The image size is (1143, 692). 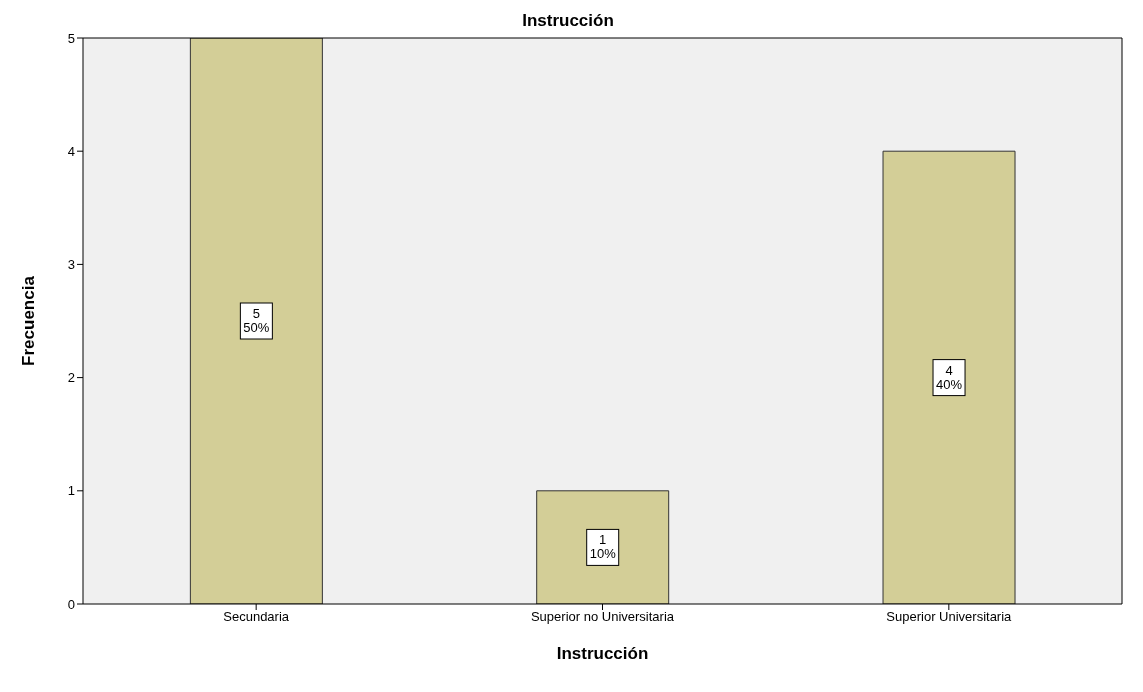 I want to click on x-tick-label: Superior no Universitaria, so click(x=602, y=617).